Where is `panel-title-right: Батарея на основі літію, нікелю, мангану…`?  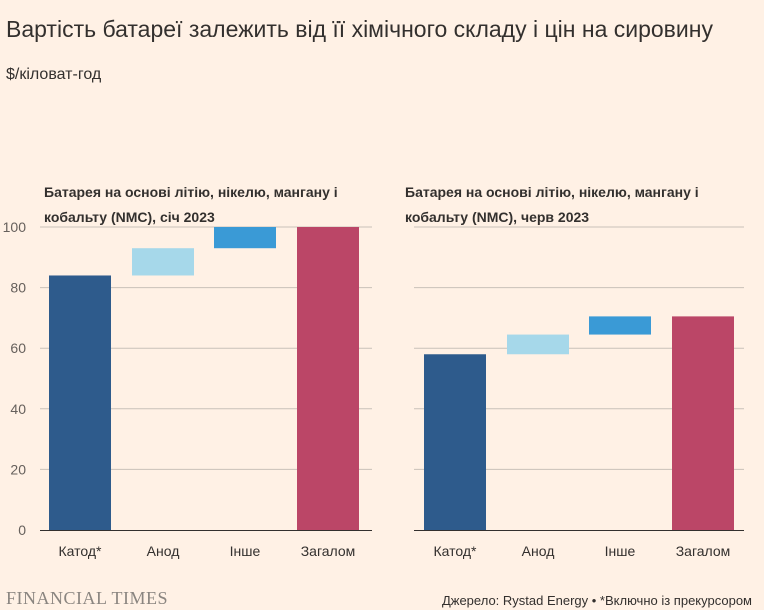 panel-title-right: Батарея на основі літію, нікелю, мангану… is located at coordinates (552, 204).